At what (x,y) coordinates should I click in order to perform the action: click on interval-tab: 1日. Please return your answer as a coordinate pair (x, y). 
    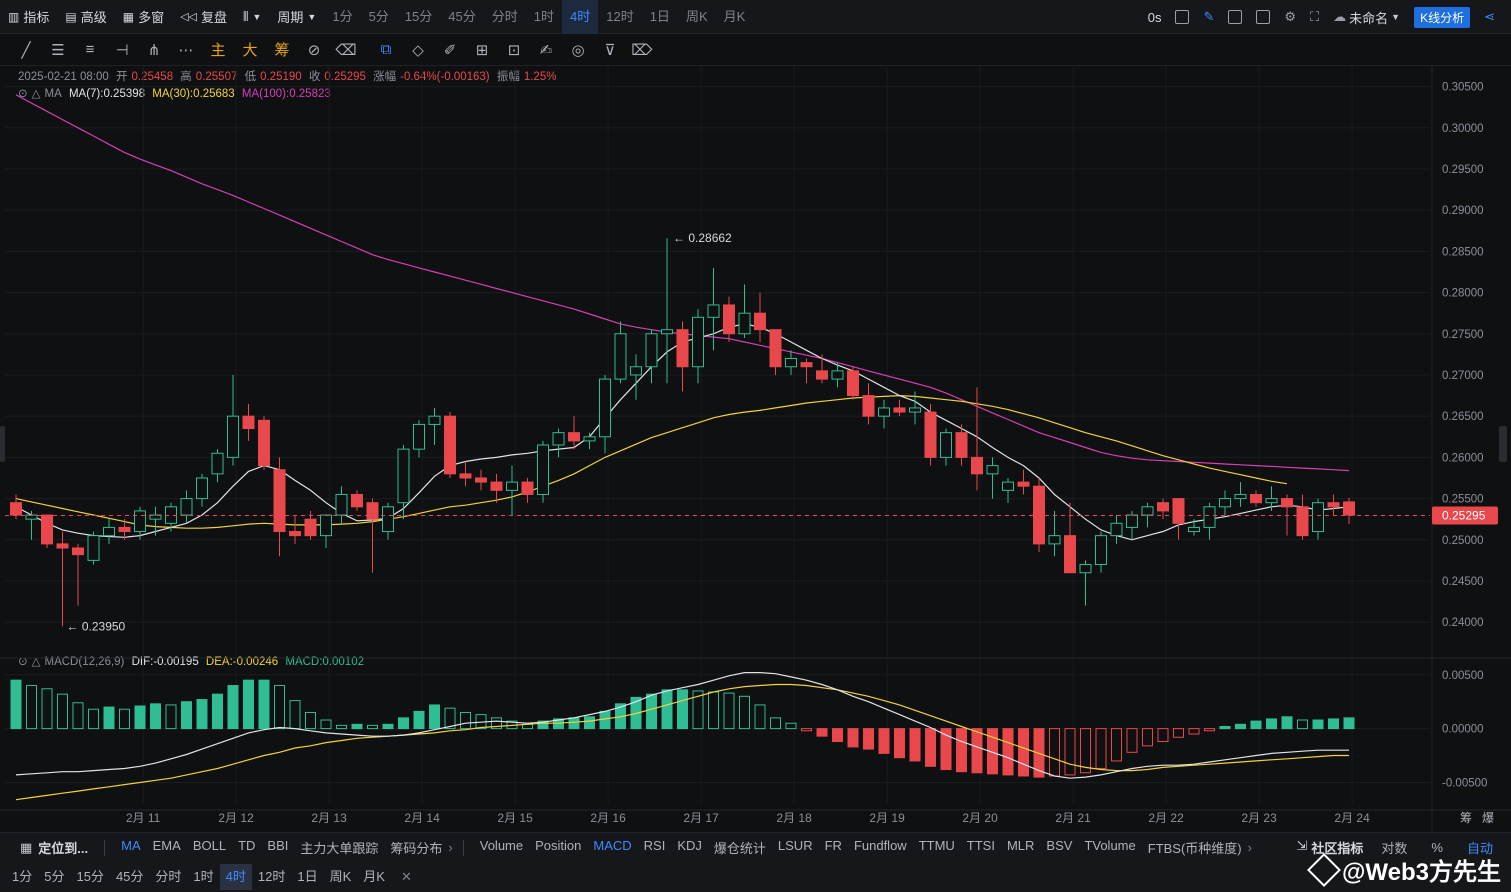
    Looking at the image, I should click on (659, 16).